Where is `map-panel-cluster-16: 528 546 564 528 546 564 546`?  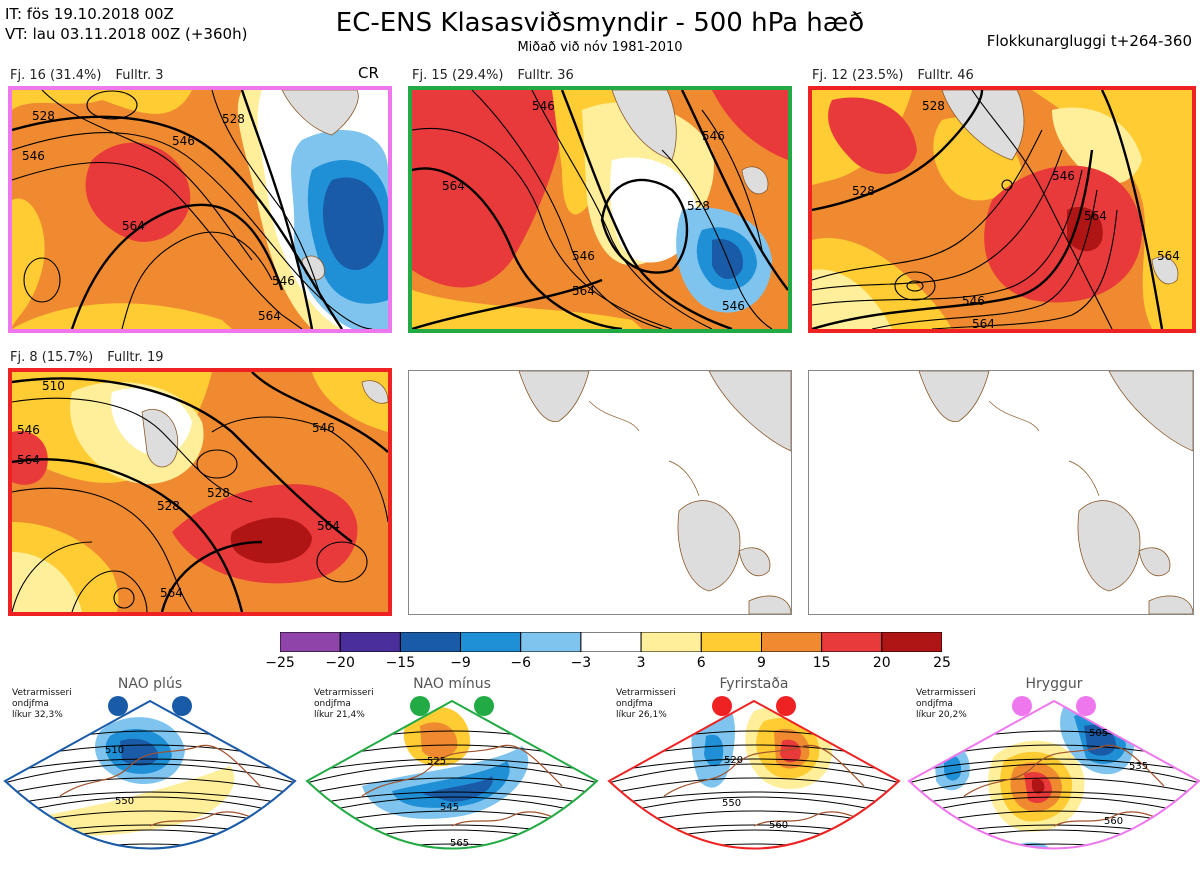
map-panel-cluster-16: 528 546 564 528 546 564 546 is located at coordinates (200, 209).